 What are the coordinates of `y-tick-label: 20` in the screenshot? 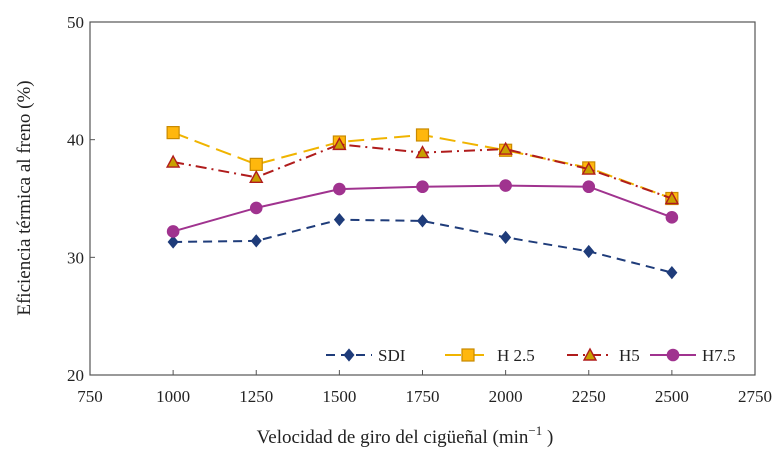 It's located at (75, 375).